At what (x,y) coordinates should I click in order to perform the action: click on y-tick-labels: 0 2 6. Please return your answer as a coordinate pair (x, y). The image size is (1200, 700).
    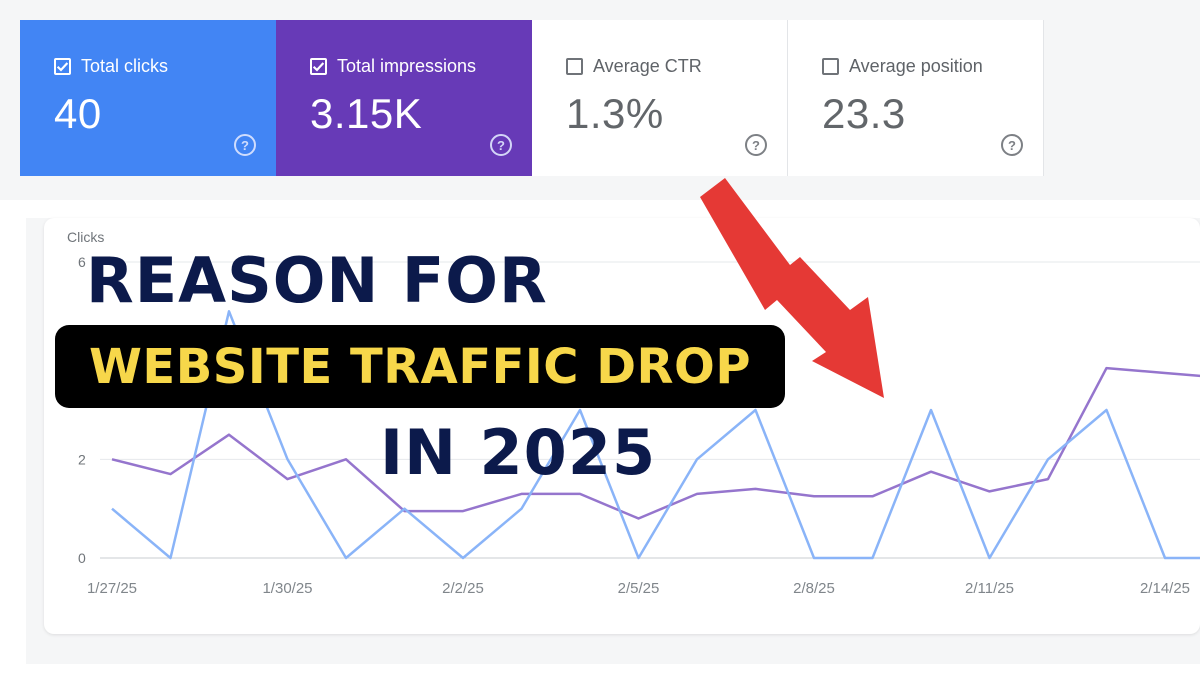
    Looking at the image, I should click on (82, 410).